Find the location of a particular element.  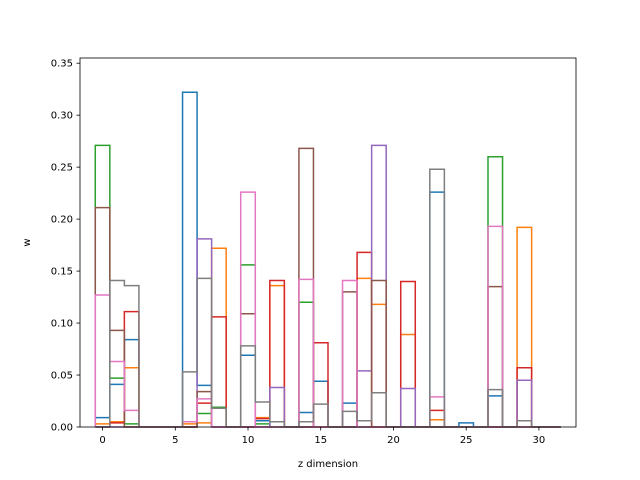

x-axis-label: z dimension is located at coordinates (328, 464).